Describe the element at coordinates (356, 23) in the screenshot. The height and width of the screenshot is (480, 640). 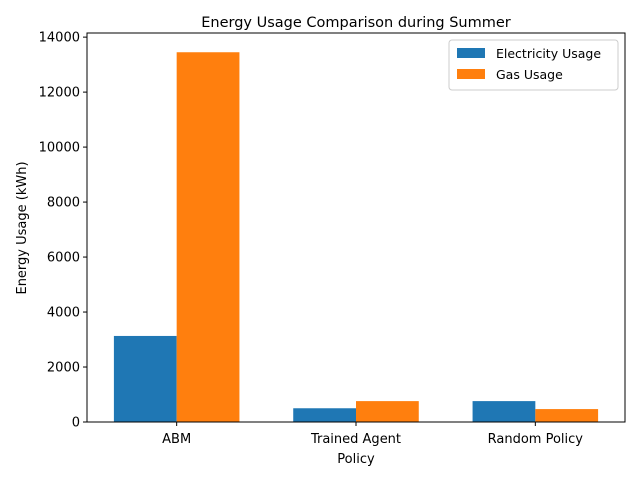
I see `chart-title: Energy Usage Comparison during Summer` at that location.